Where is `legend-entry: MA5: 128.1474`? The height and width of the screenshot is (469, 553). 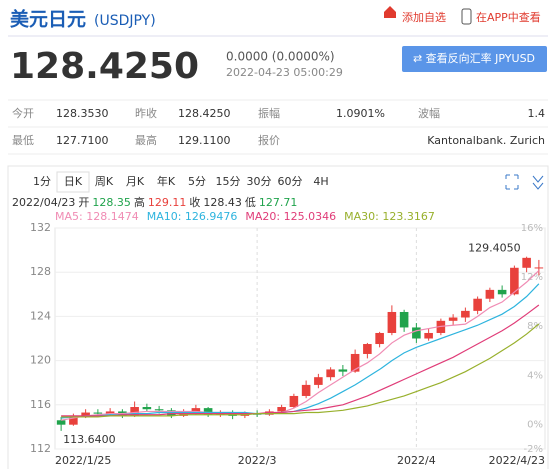 legend-entry: MA5: 128.1474 is located at coordinates (97, 216).